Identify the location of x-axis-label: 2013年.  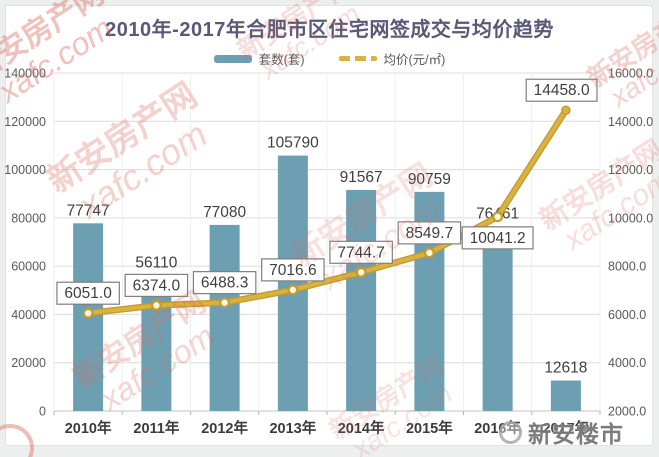
(292, 428).